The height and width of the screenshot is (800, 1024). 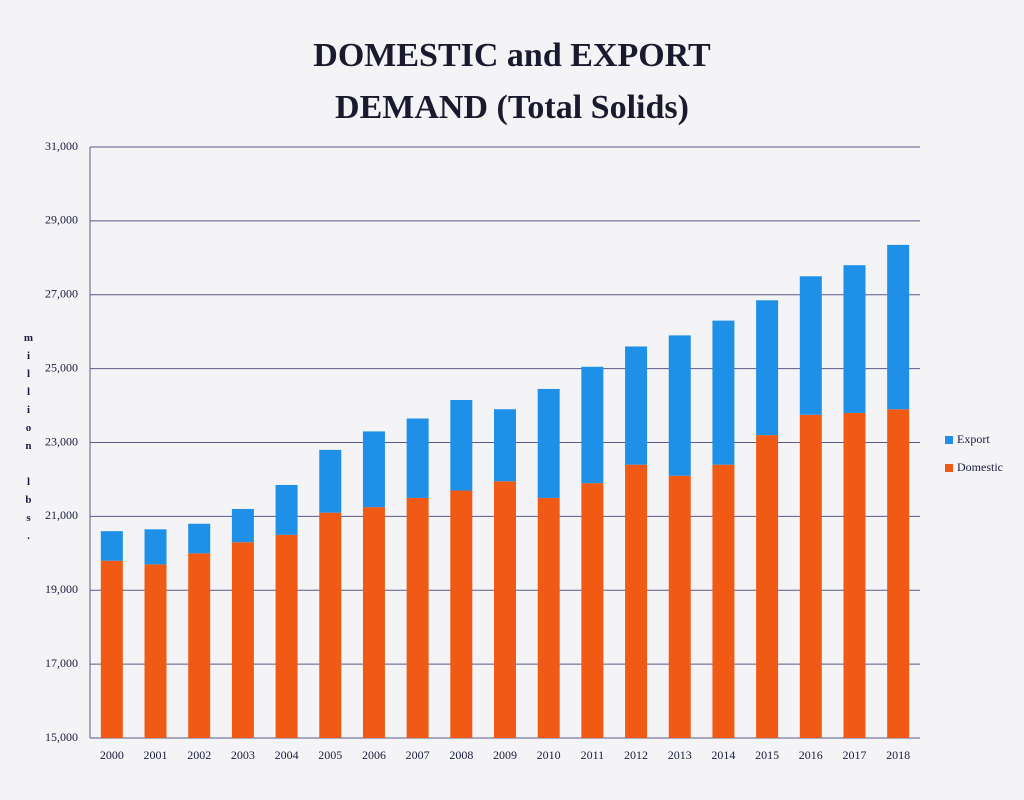 I want to click on x-tick-label: 2013, so click(x=680, y=755).